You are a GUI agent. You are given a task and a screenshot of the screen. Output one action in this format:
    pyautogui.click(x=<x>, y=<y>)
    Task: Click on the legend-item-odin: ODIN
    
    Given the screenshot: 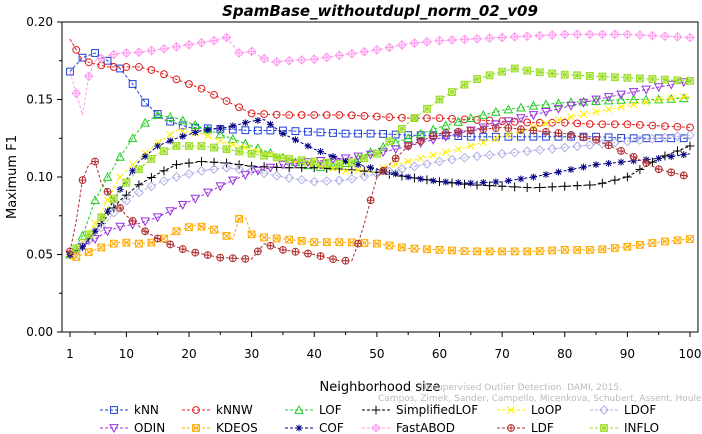 What is the action you would take?
    pyautogui.click(x=132, y=427)
    